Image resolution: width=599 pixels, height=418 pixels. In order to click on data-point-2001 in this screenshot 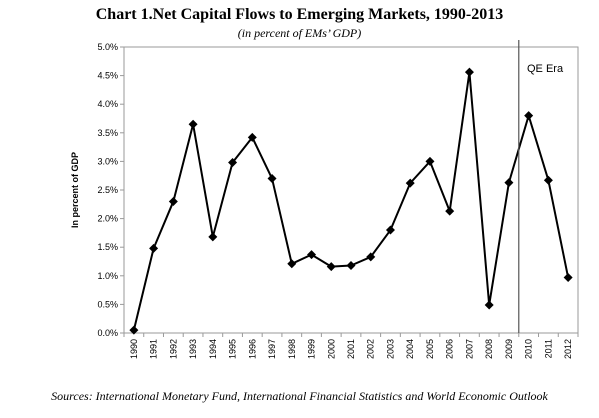, I will do `click(351, 266)`.